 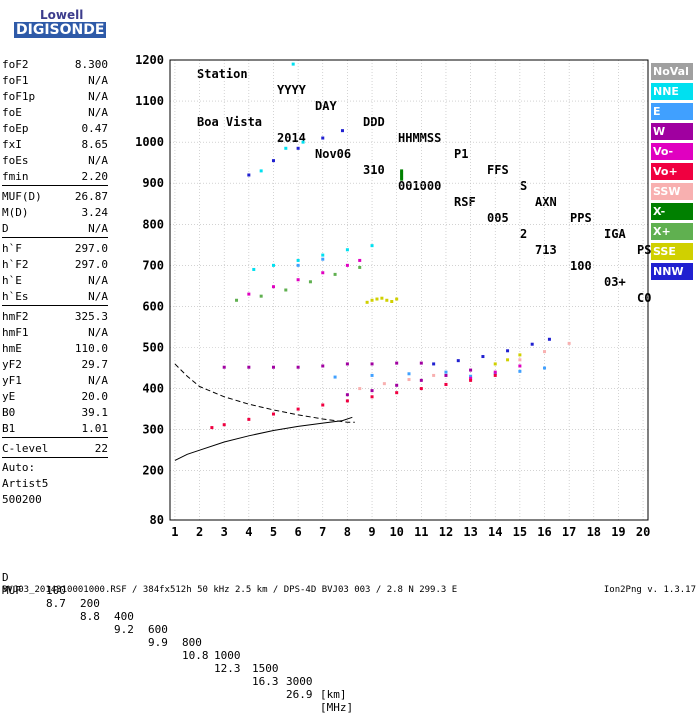 I want to click on param-row: yF2 29.7, so click(x=55, y=364).